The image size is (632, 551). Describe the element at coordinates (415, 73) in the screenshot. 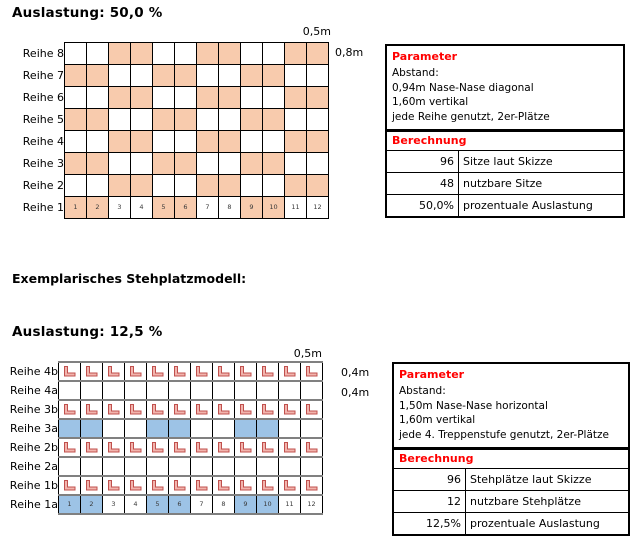

I see `parameter-line: Abstand:` at that location.